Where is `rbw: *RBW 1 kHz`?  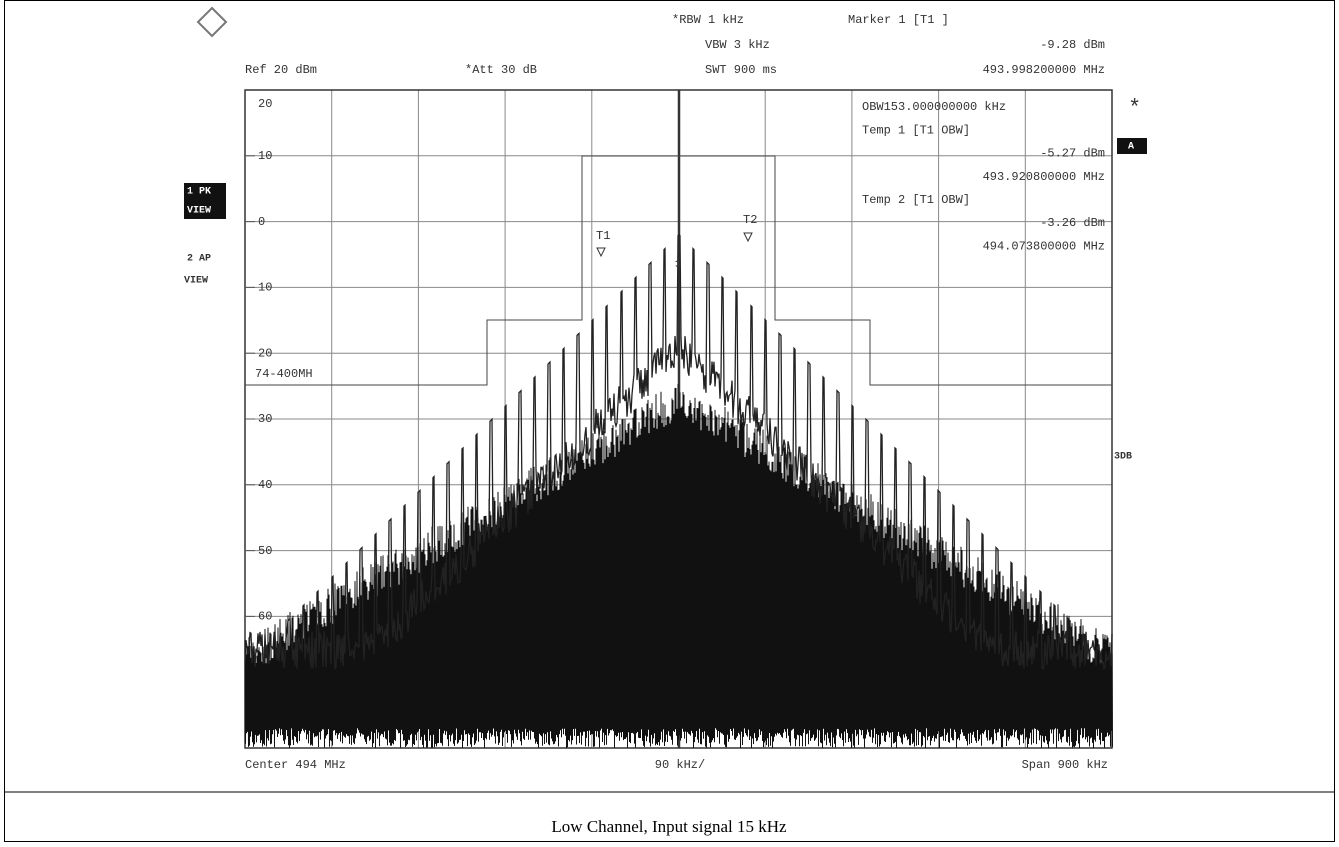 rbw: *RBW 1 kHz is located at coordinates (708, 20).